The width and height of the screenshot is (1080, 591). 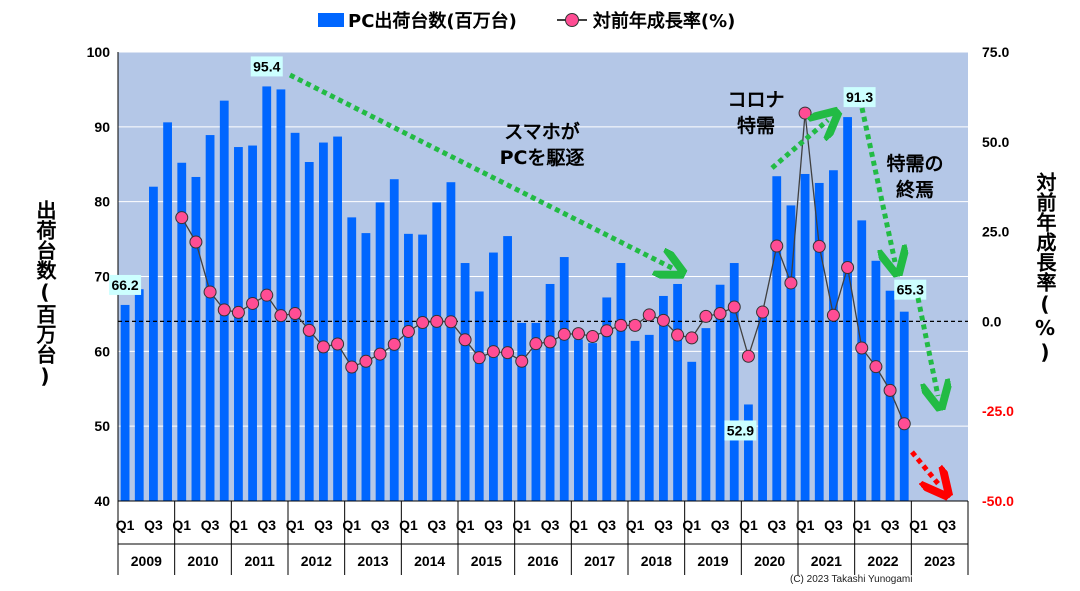 What do you see at coordinates (429, 561) in the screenshot?
I see `x-year-label: 2014` at bounding box center [429, 561].